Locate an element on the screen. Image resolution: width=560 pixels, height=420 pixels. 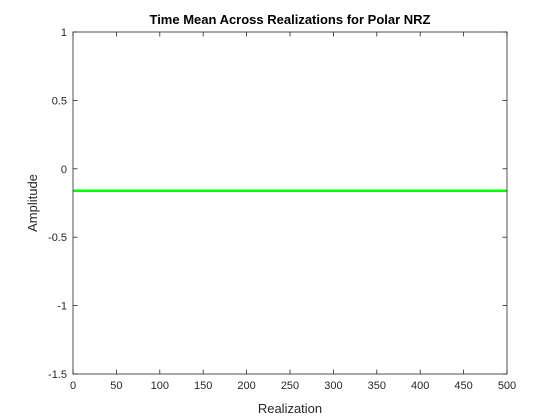
x-tick-label: 200 is located at coordinates (246, 386).